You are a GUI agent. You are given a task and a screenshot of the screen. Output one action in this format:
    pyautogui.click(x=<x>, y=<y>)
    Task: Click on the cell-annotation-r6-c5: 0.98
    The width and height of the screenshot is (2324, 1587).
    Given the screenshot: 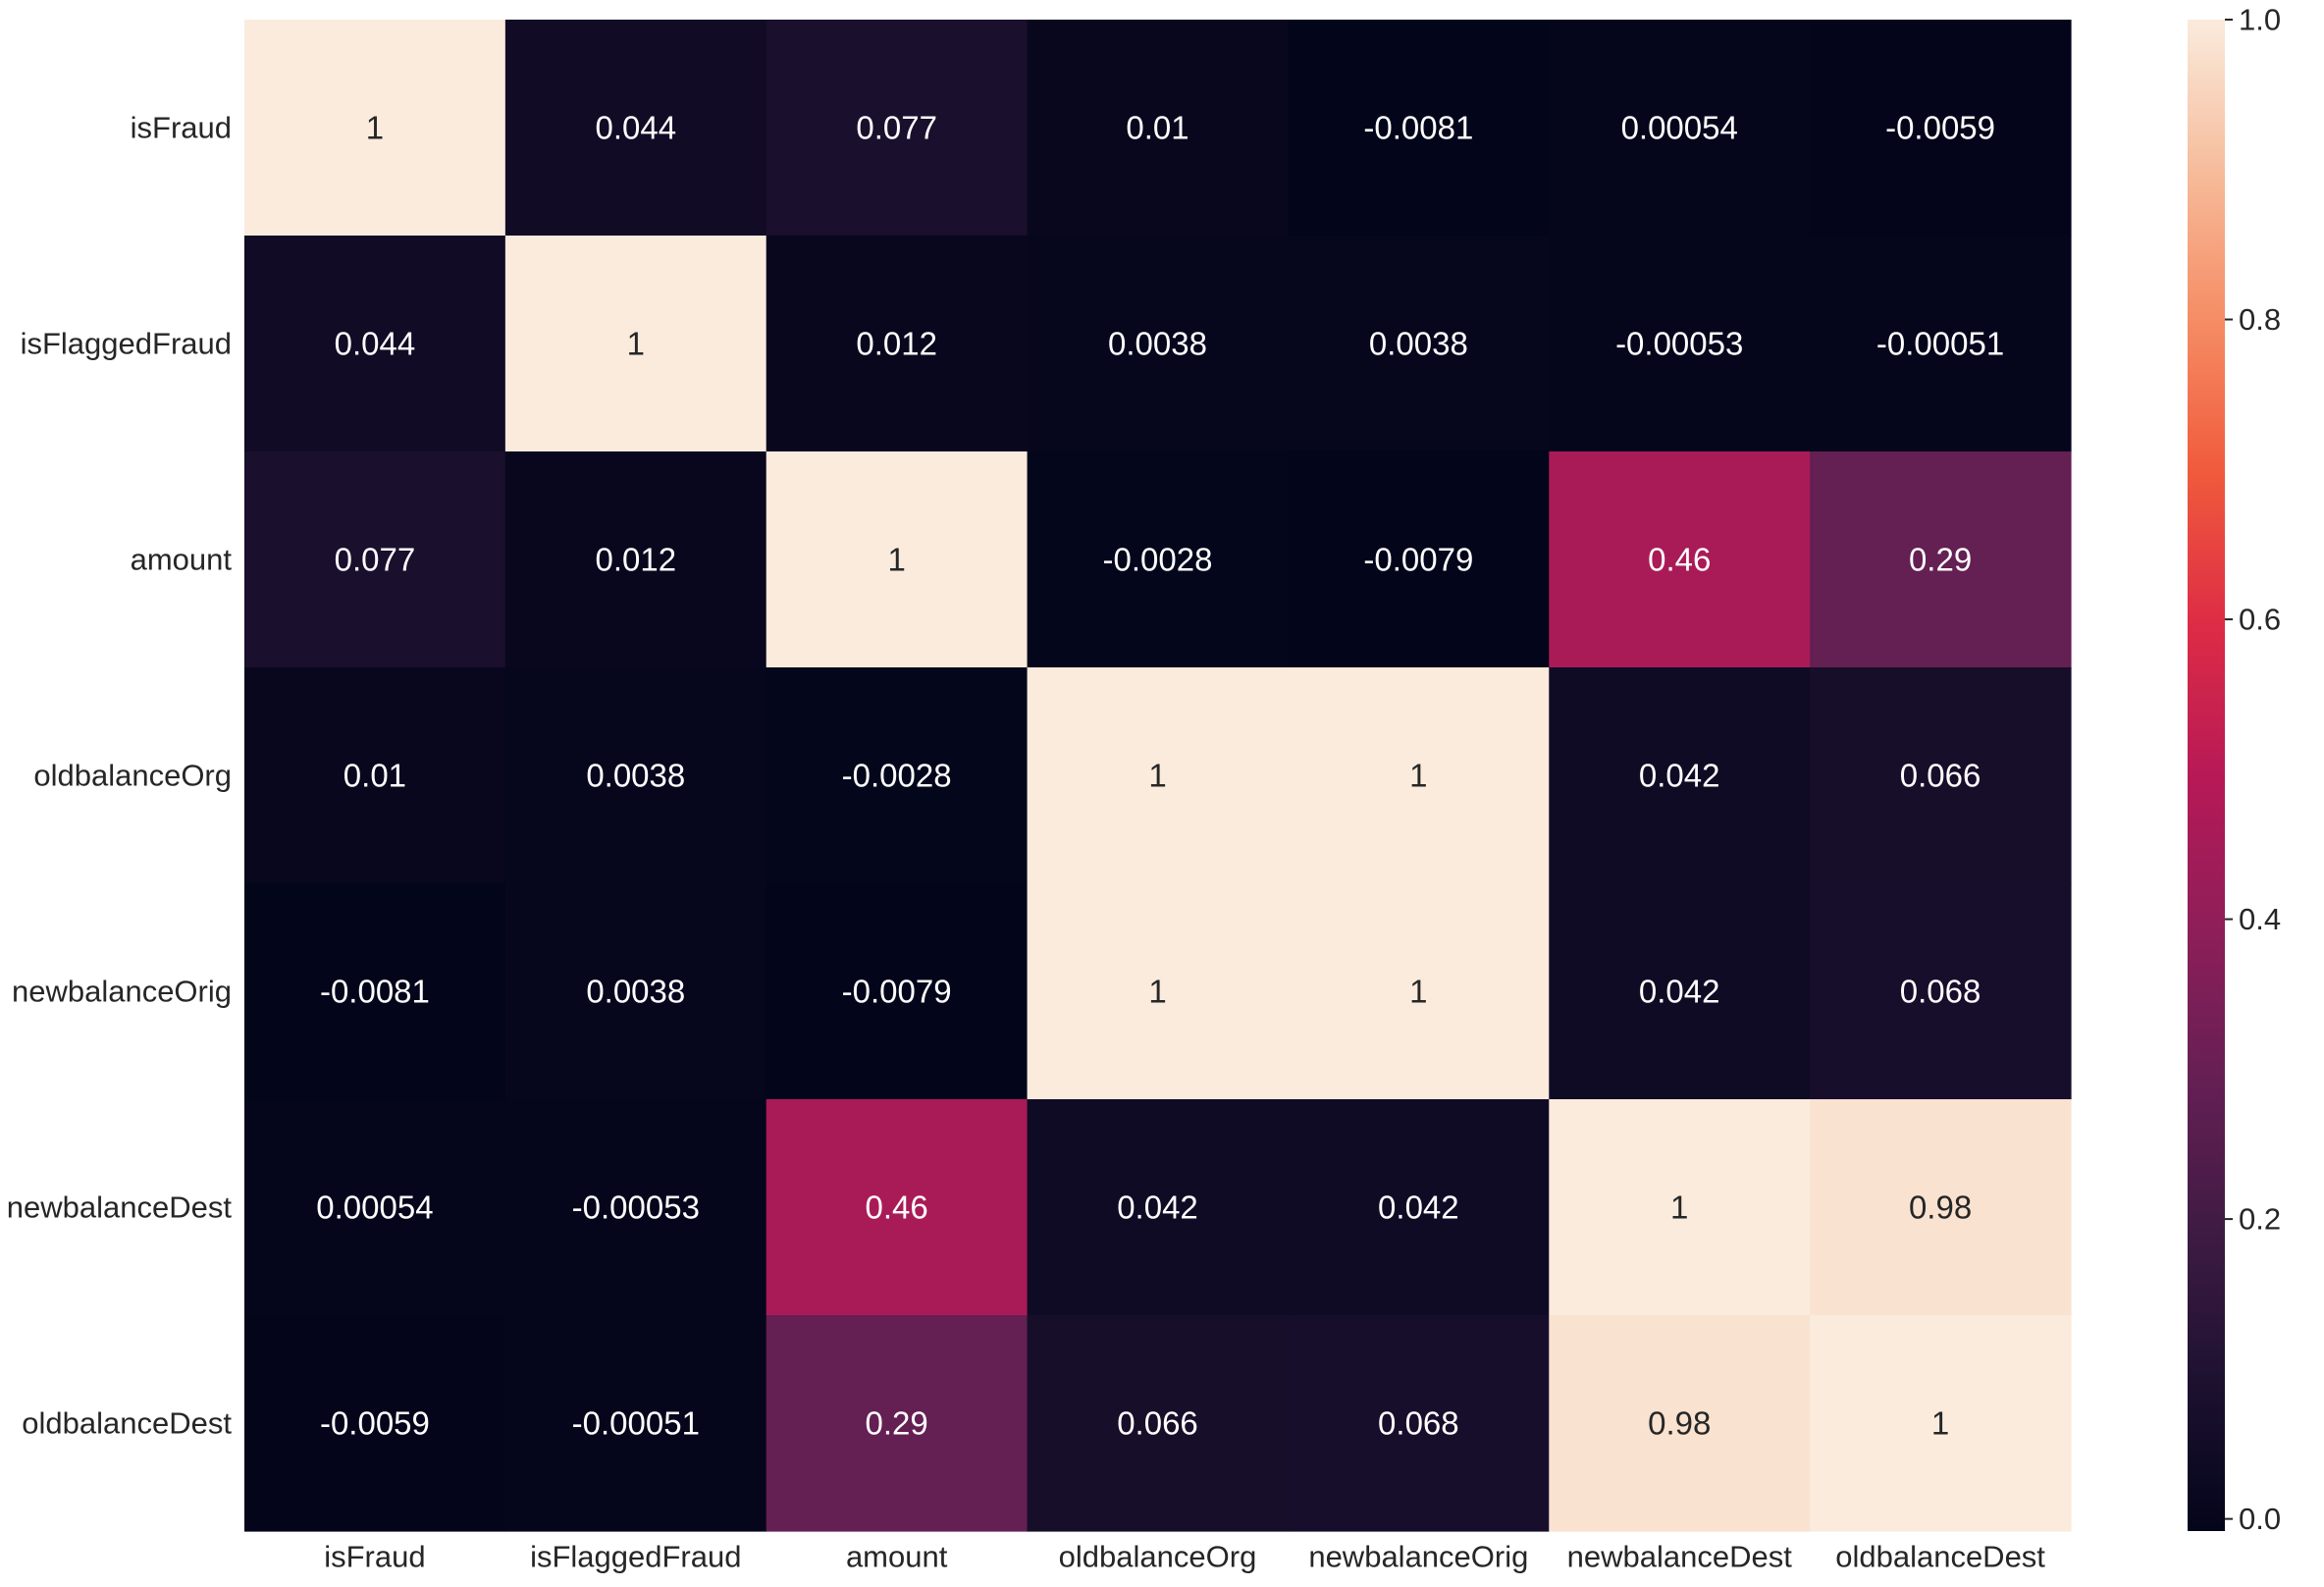 What is the action you would take?
    pyautogui.click(x=1680, y=1423)
    